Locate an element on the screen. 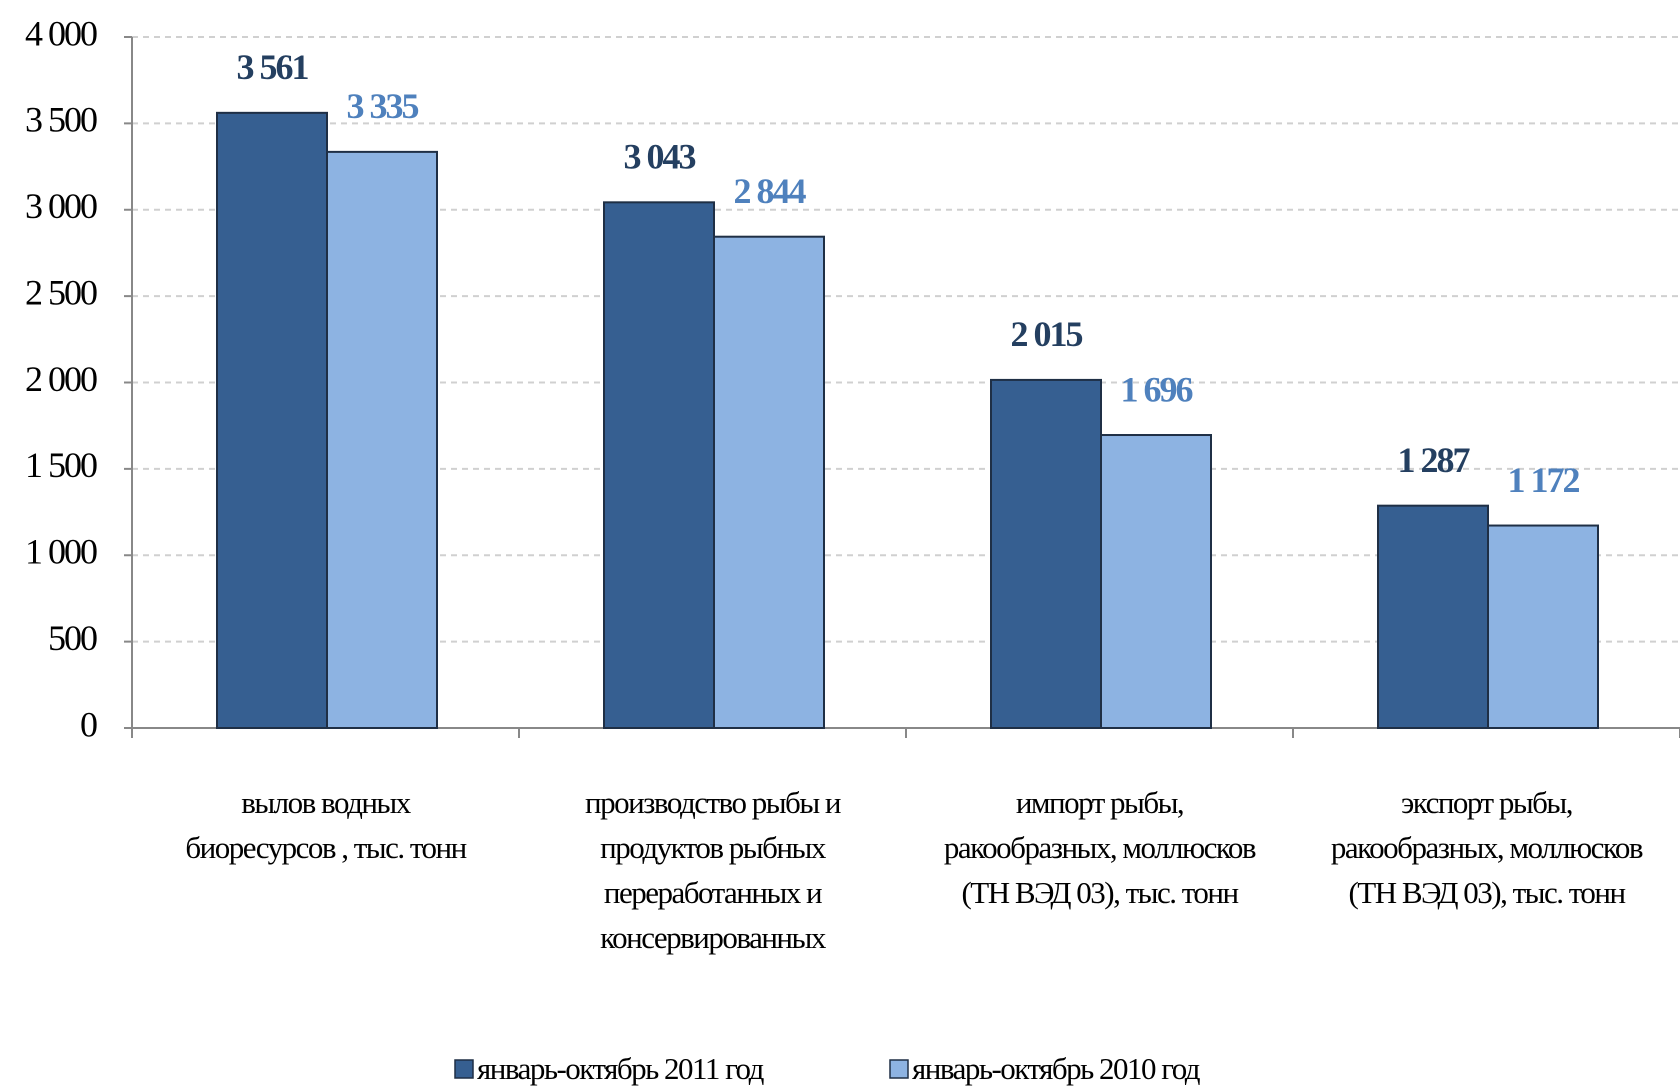 The height and width of the screenshot is (1092, 1680). value-label: 1 696 is located at coordinates (1157, 389).